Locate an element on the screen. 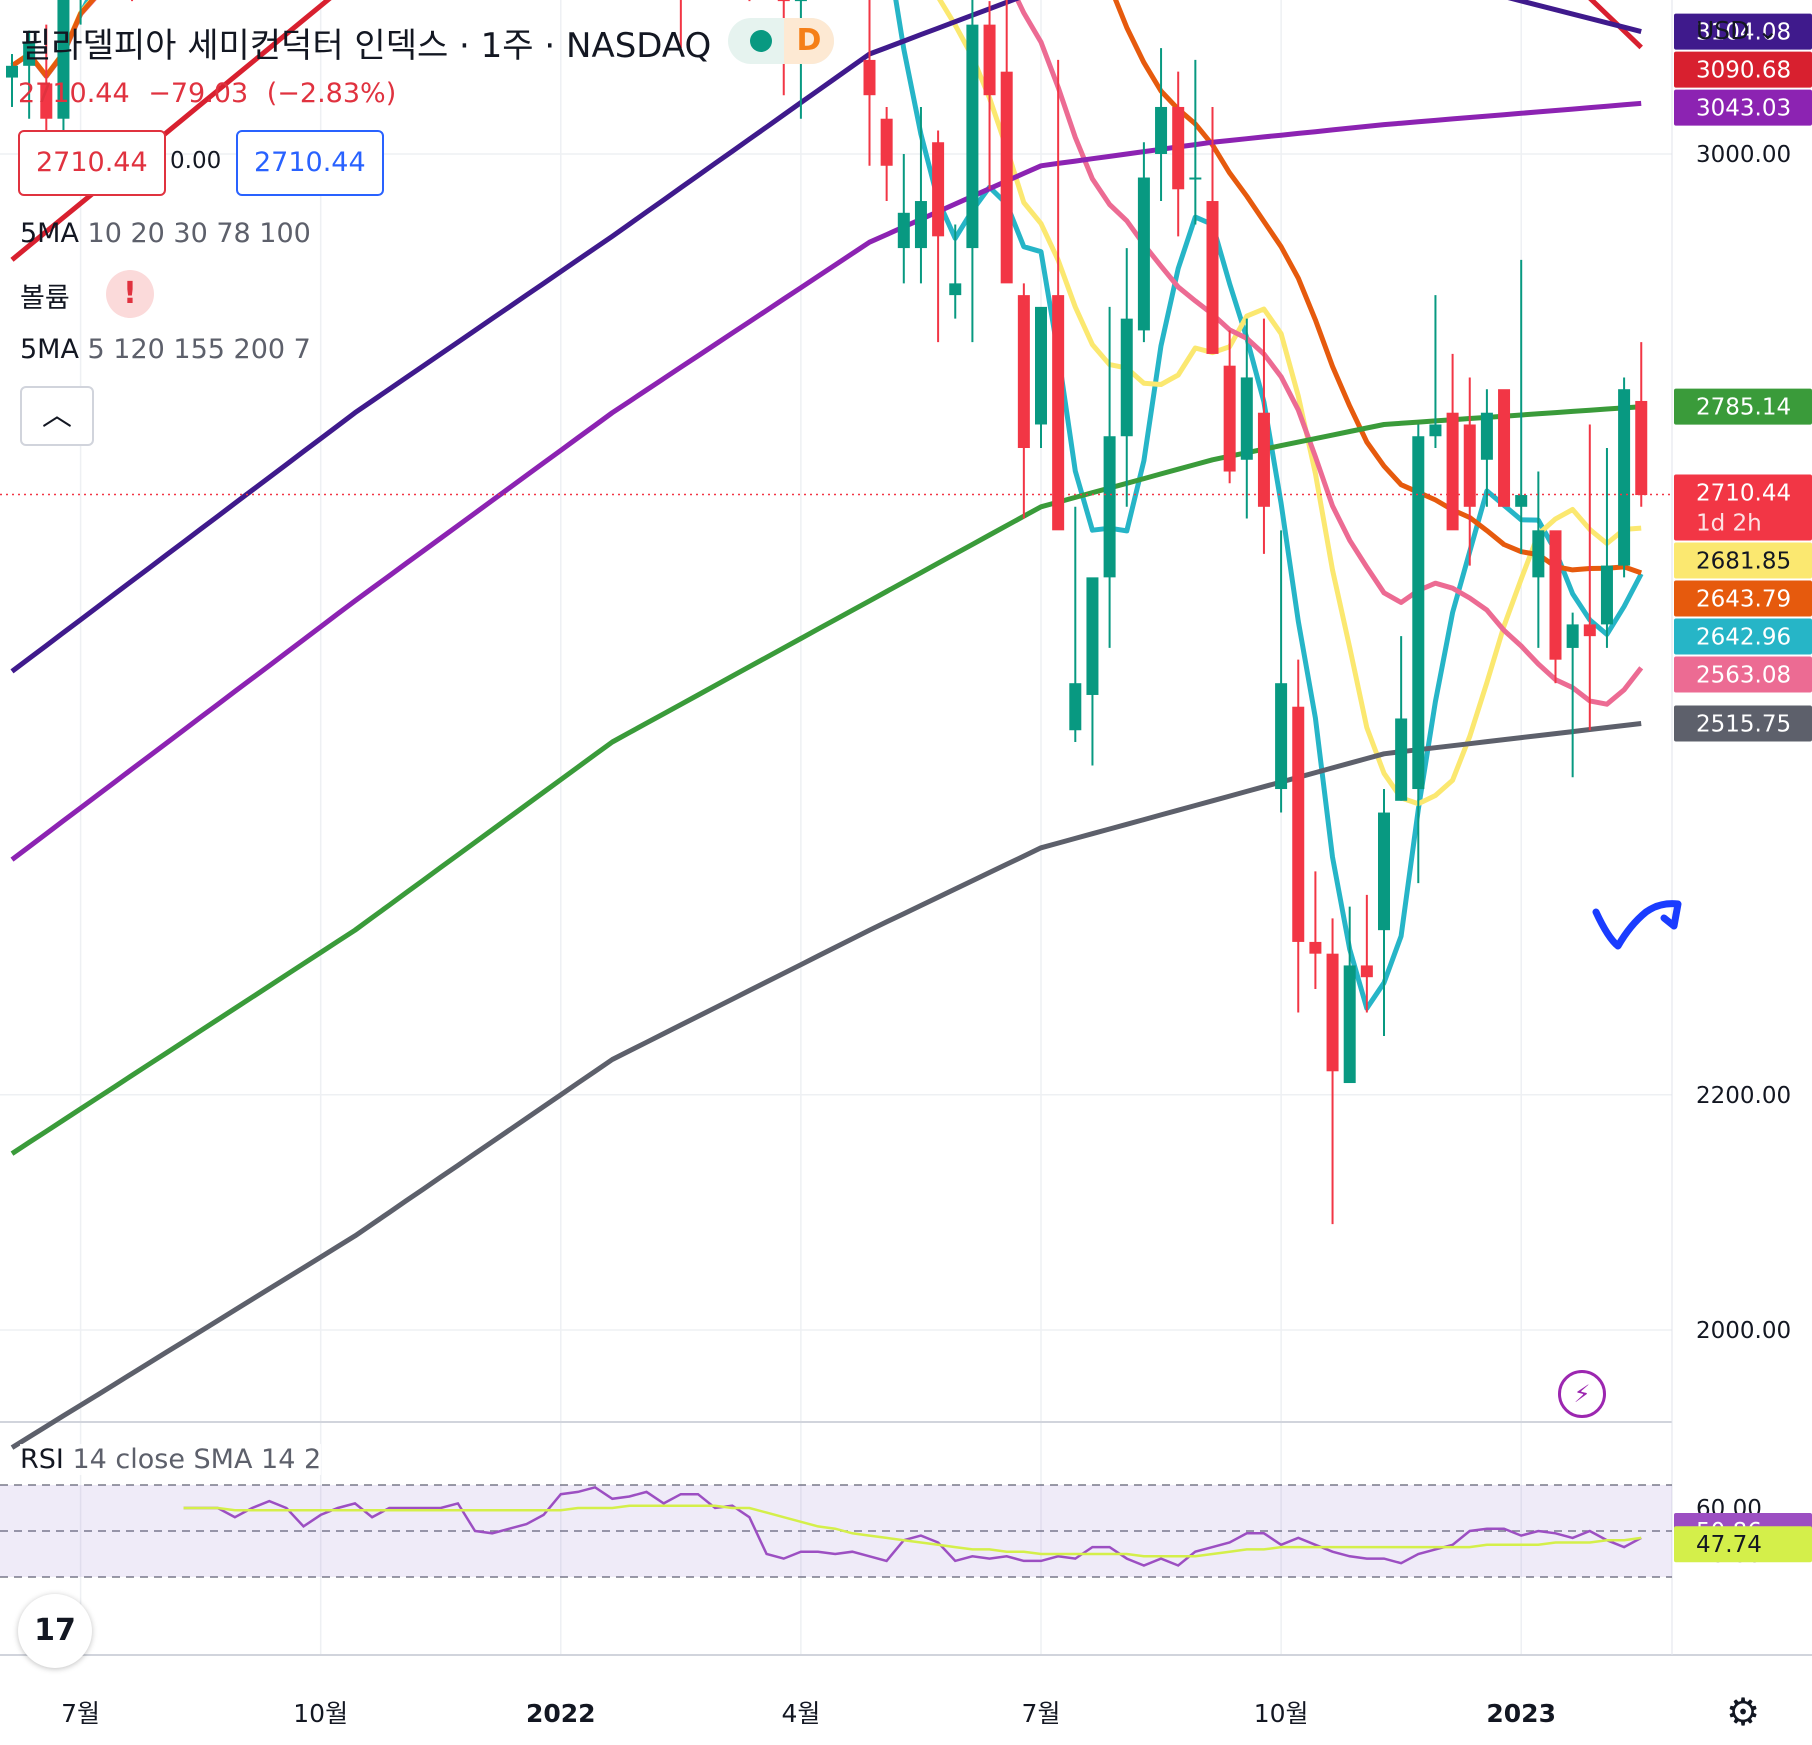  countdown-label: 1d 2h is located at coordinates (1729, 524).